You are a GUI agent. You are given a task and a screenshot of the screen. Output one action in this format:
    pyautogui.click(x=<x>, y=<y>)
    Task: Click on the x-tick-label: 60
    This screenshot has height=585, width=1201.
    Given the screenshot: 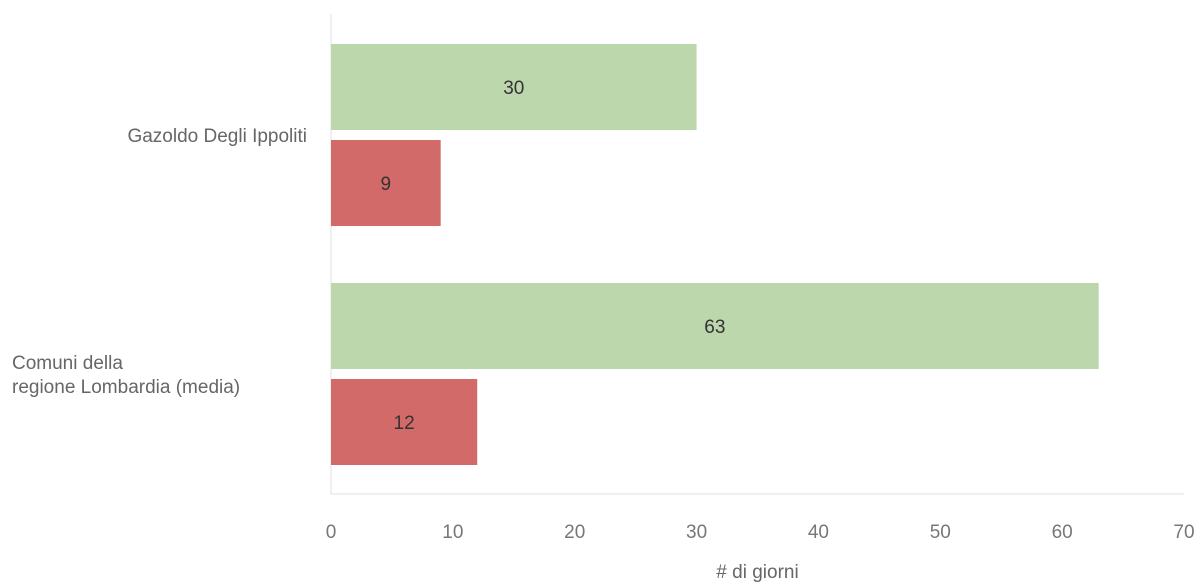 What is the action you would take?
    pyautogui.click(x=1062, y=532)
    